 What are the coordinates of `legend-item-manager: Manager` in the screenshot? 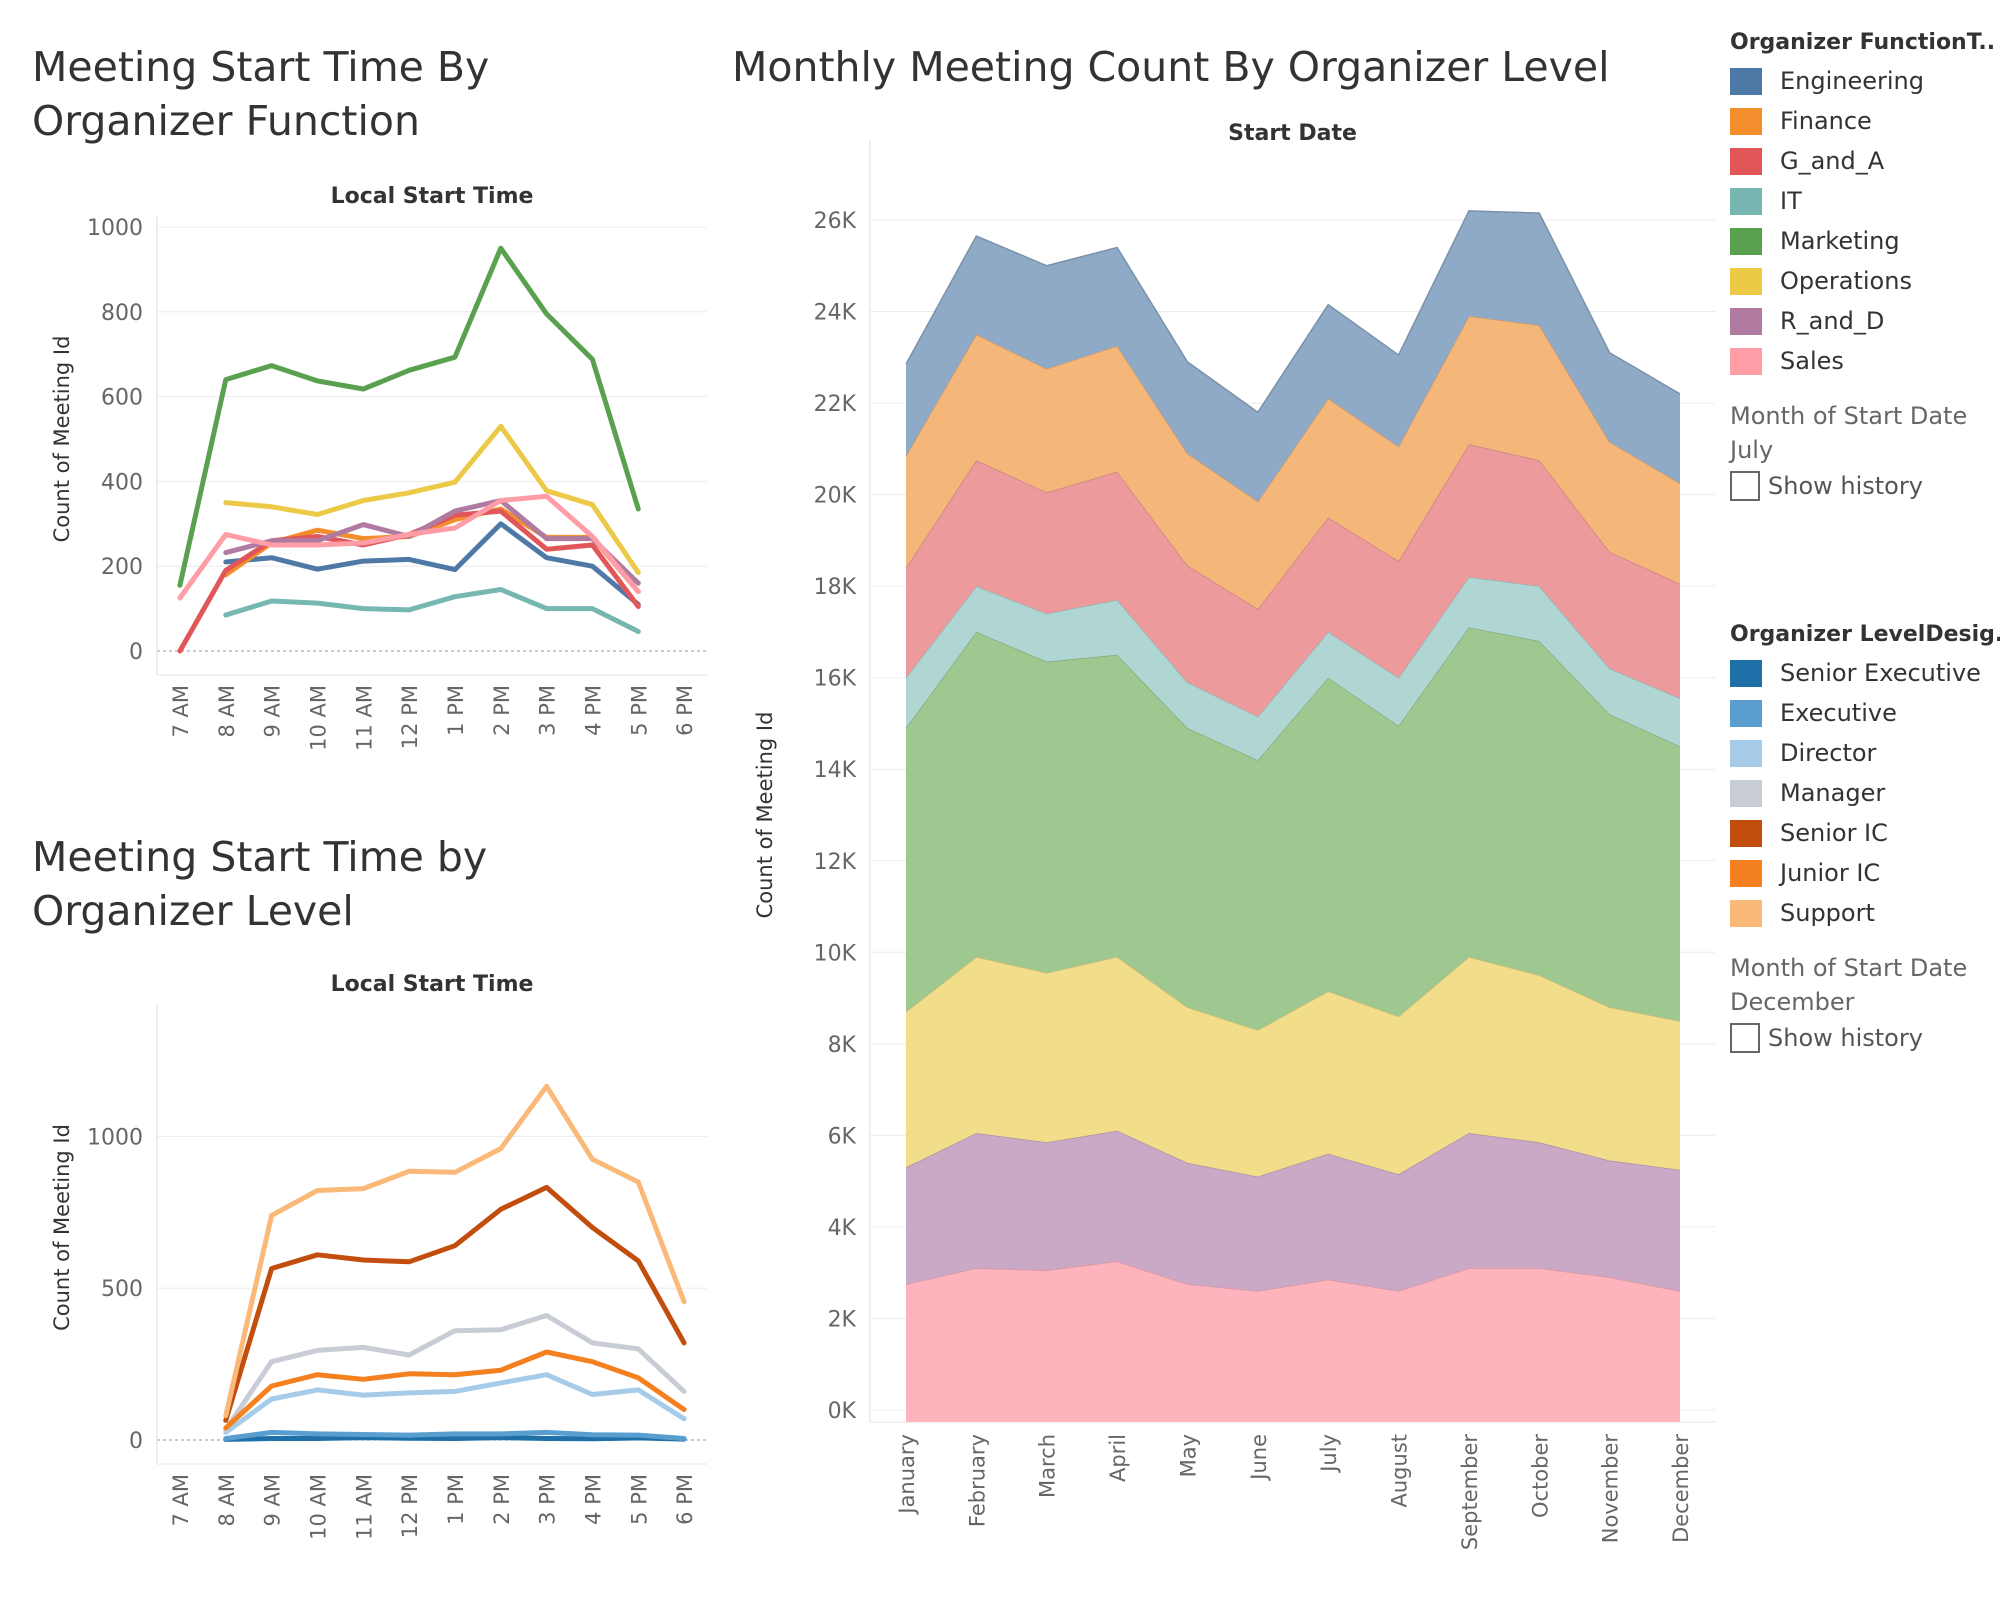 It's located at (1865, 793).